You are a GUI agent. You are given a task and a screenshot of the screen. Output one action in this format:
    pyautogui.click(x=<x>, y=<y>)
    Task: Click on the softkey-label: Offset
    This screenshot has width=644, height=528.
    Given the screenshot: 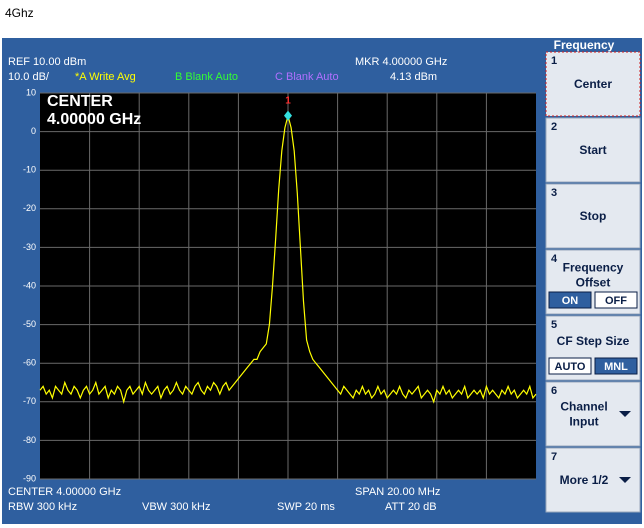 What is the action you would take?
    pyautogui.click(x=593, y=283)
    